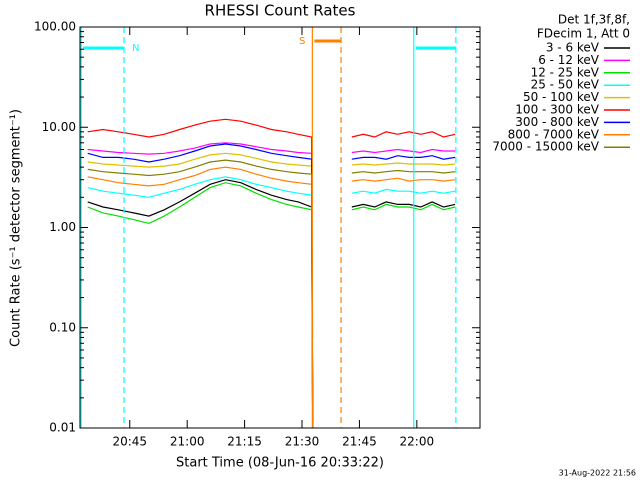 This screenshot has width=640, height=480. What do you see at coordinates (359, 442) in the screenshot?
I see `x-tick-label: 21:45` at bounding box center [359, 442].